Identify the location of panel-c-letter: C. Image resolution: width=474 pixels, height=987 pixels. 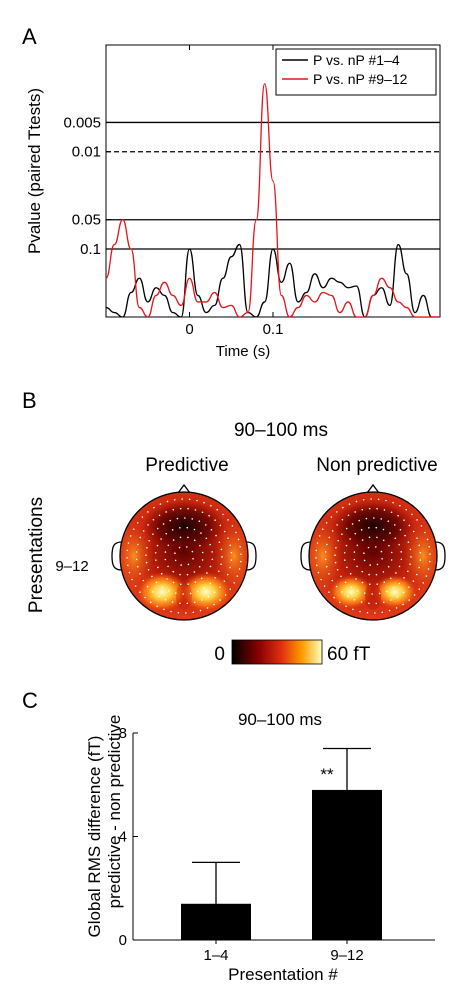
(30, 700).